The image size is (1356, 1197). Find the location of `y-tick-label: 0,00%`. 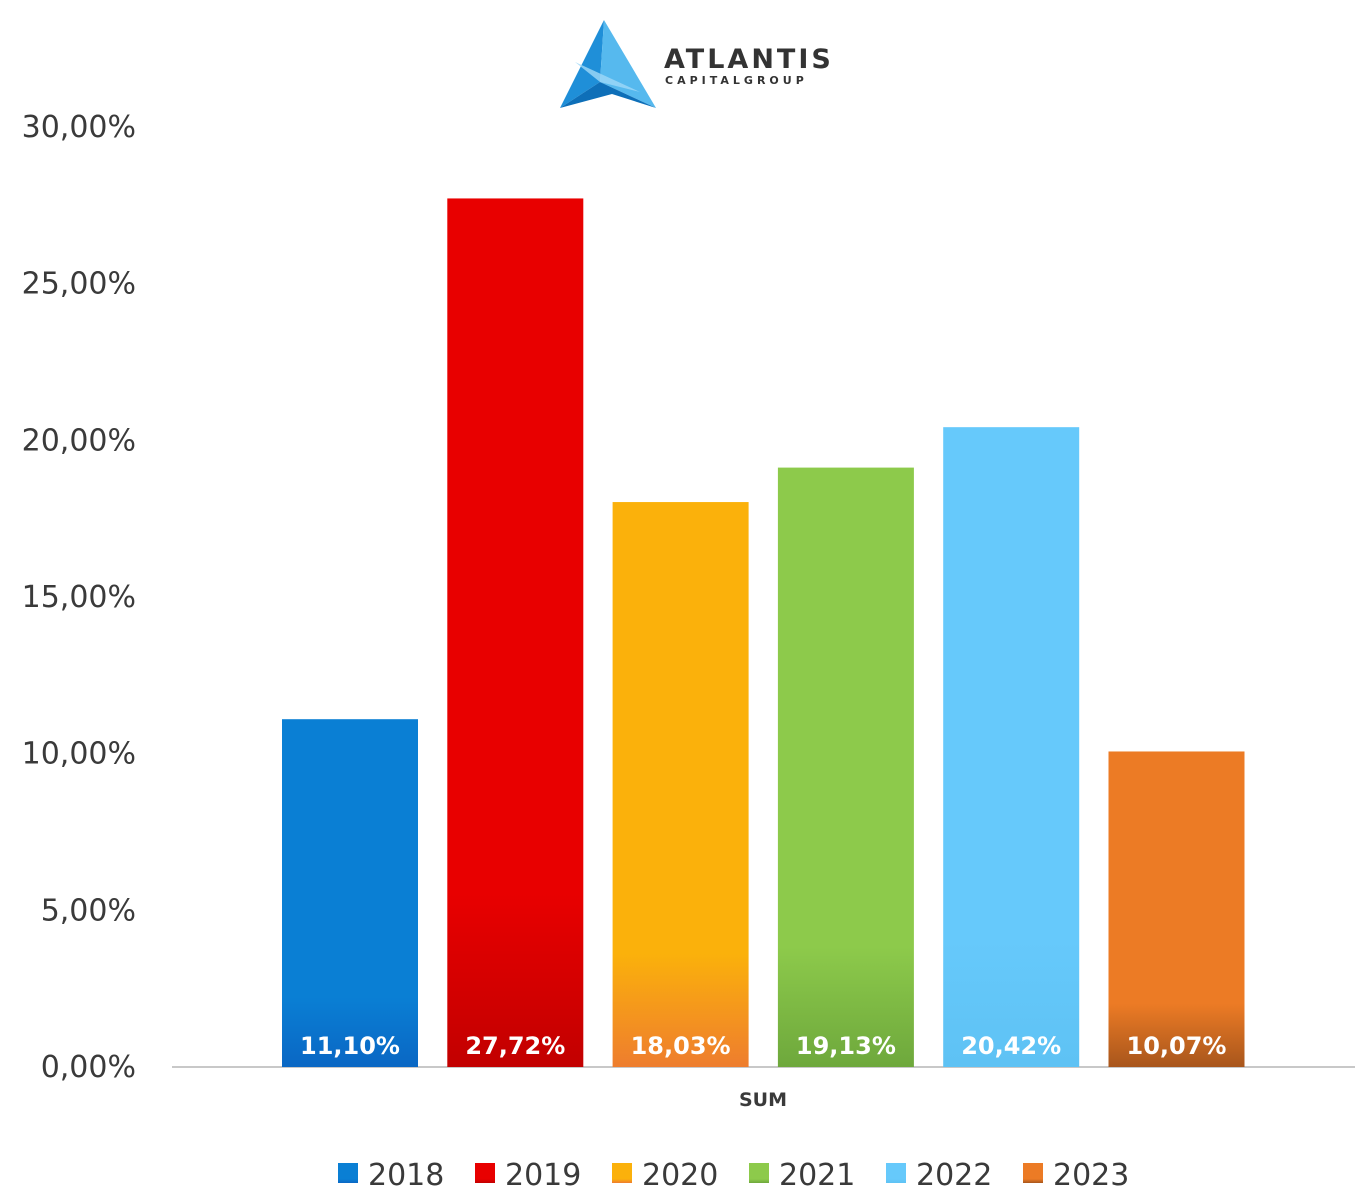

y-tick-label: 0,00% is located at coordinates (88, 1067).